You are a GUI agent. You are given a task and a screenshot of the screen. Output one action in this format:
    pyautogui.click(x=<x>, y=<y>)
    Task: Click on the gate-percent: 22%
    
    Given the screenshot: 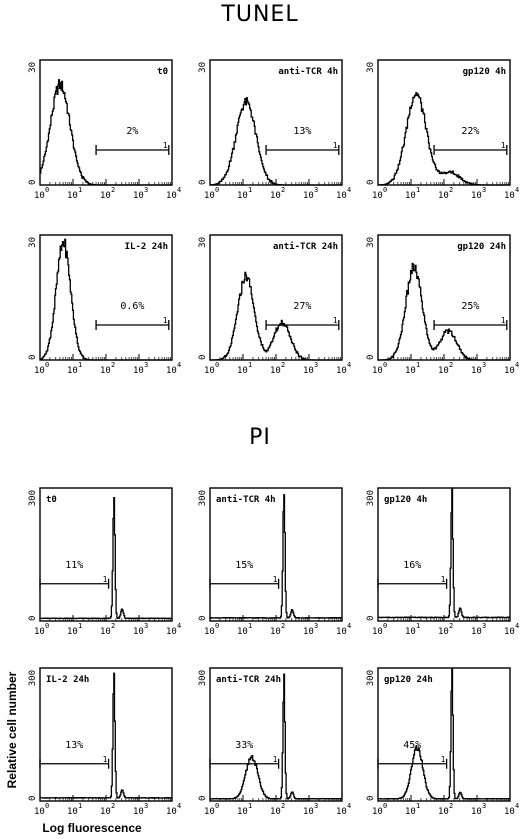 What is the action you would take?
    pyautogui.click(x=470, y=131)
    